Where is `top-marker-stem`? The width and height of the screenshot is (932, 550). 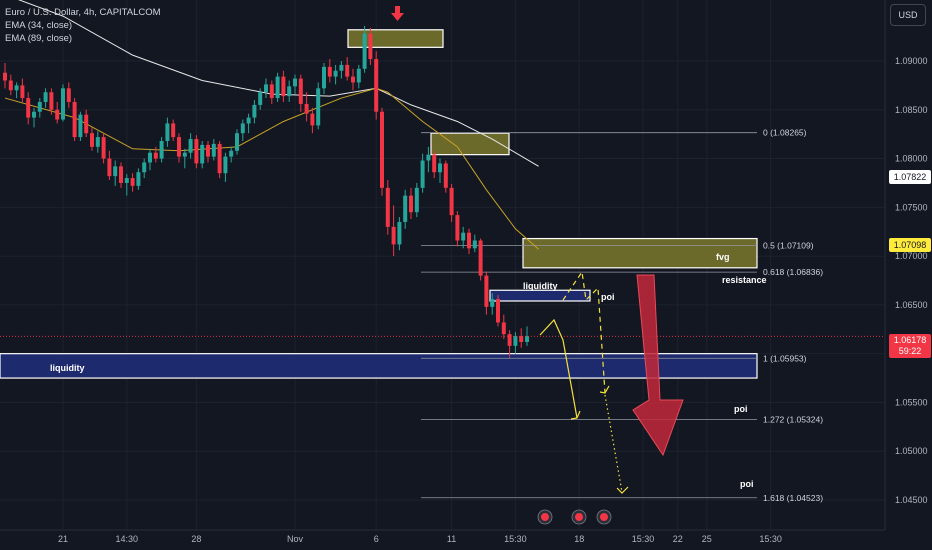
top-marker-stem is located at coordinates (397, 10).